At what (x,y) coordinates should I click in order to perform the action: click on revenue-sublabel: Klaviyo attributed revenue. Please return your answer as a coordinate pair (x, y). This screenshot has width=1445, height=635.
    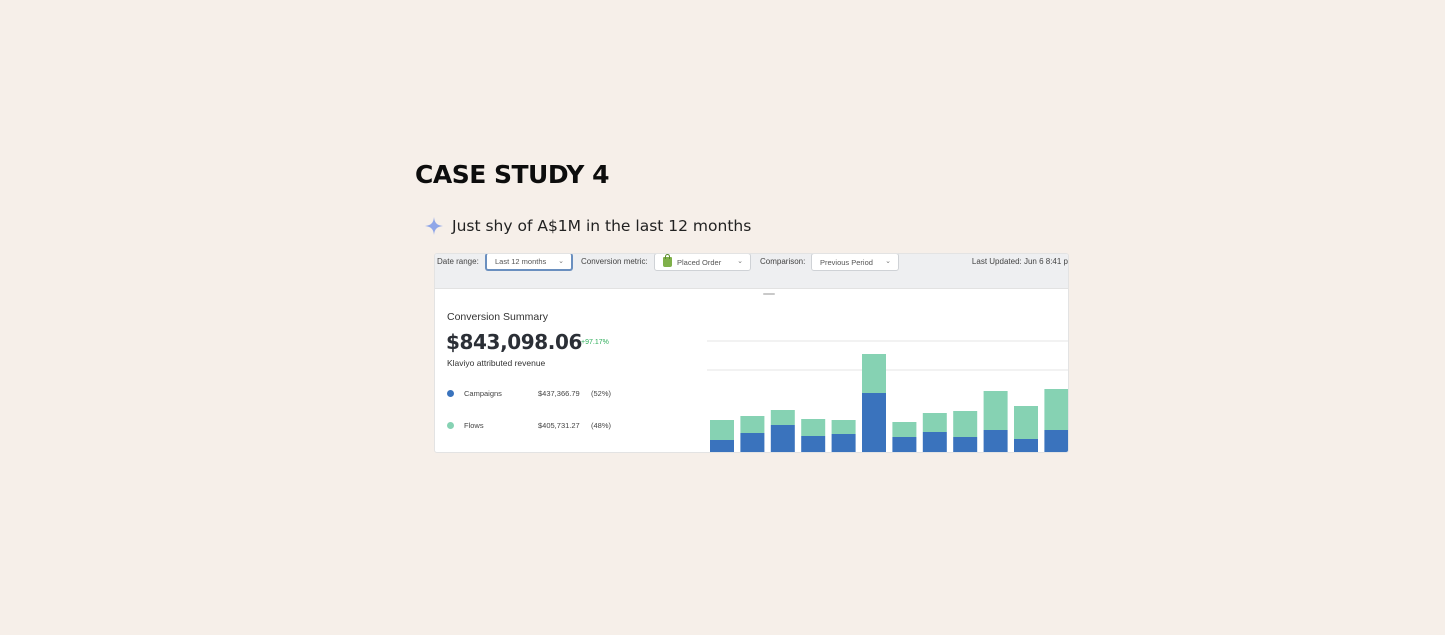
    Looking at the image, I should click on (496, 363).